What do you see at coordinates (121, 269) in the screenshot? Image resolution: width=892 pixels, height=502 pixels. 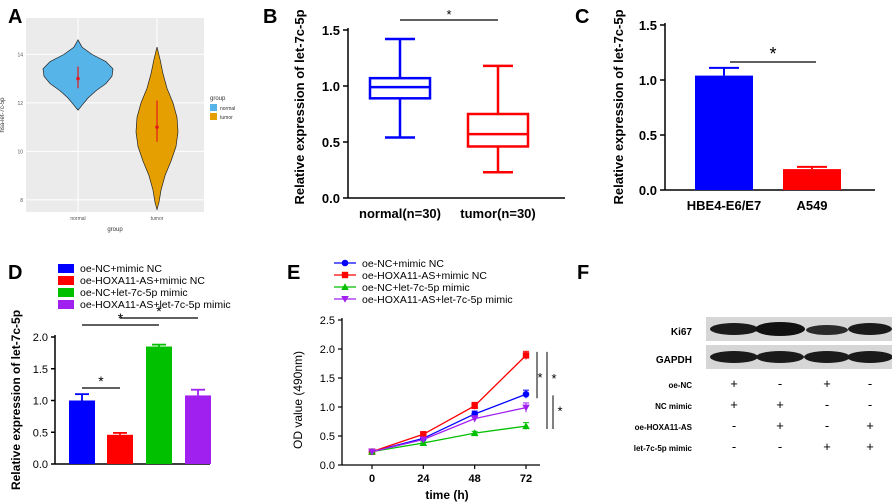 I see `chart-d-legend-label: oe-NC+mimic NC` at bounding box center [121, 269].